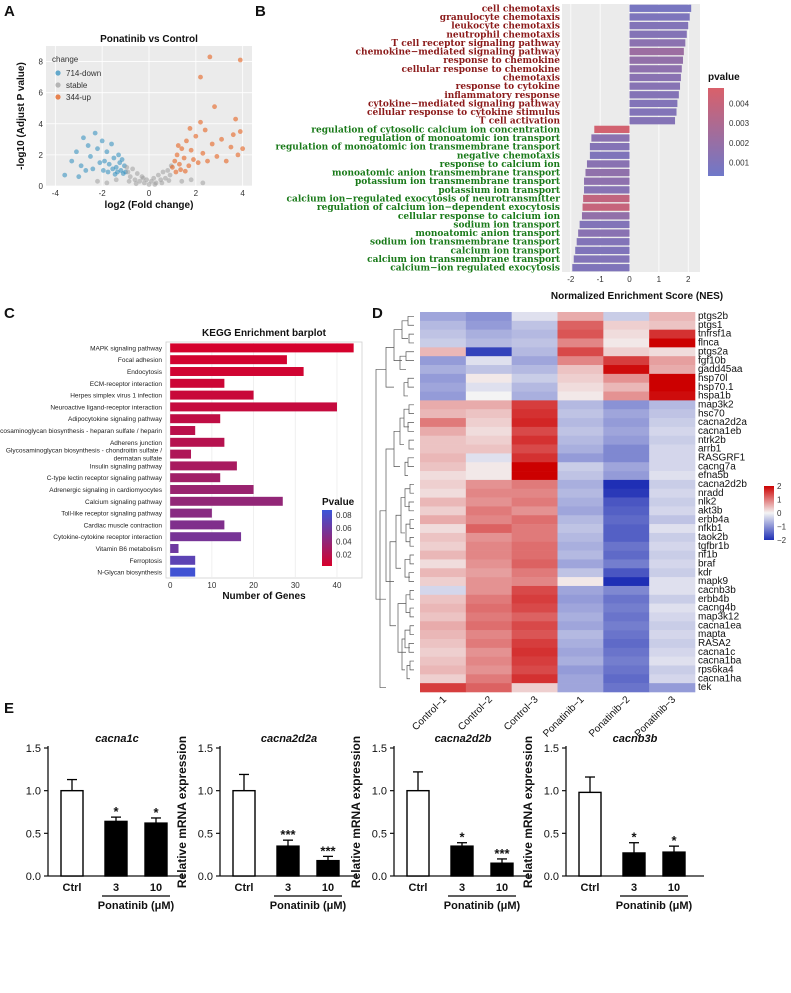 The image size is (791, 993). I want to click on heatmap-row-label: cacna2d2b, so click(722, 484).